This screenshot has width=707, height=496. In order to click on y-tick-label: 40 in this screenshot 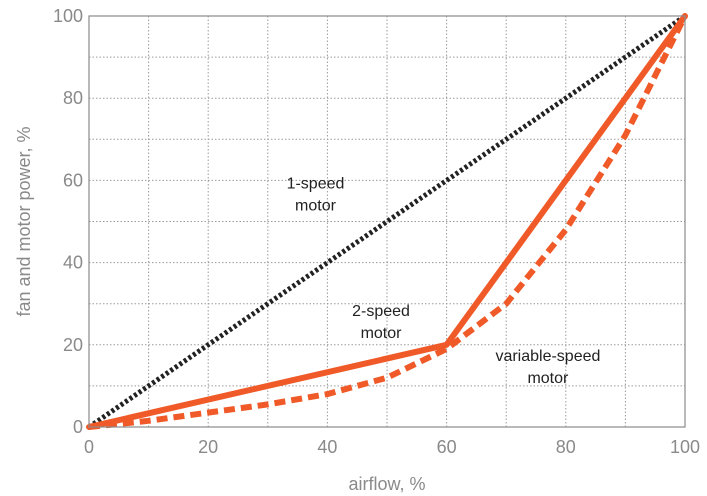, I will do `click(73, 263)`.